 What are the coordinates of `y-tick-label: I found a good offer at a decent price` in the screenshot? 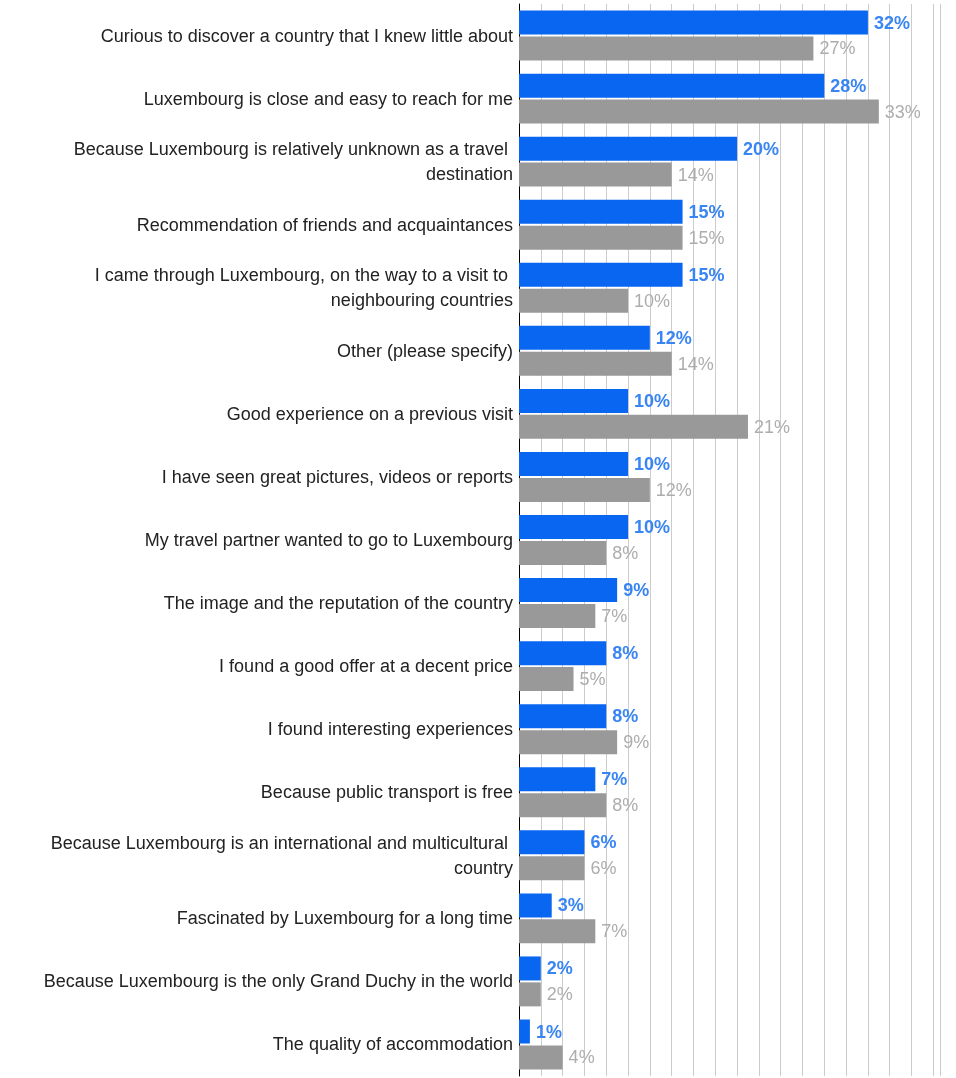 It's located at (366, 666).